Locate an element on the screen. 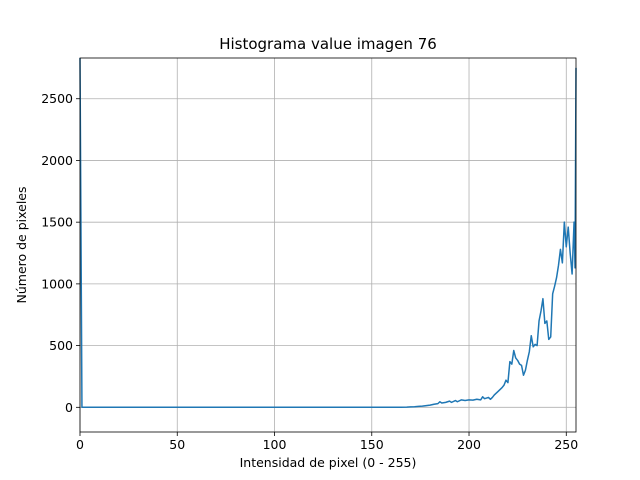 This screenshot has height=480, width=640. y-tick-label: 1000 is located at coordinates (57, 283).